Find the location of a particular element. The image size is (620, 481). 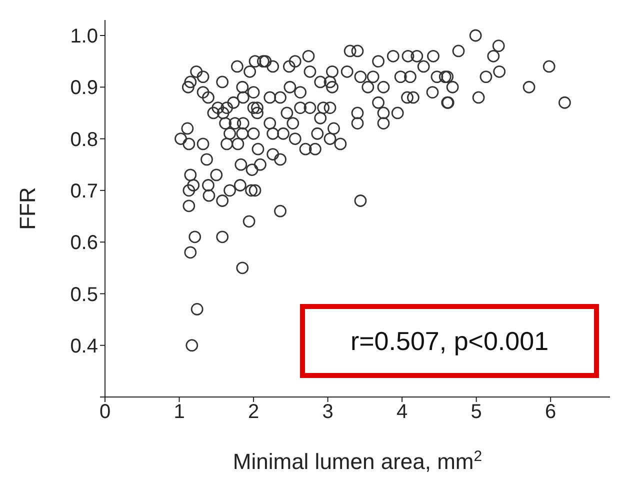

x-tick-label: 4 is located at coordinates (402, 412).